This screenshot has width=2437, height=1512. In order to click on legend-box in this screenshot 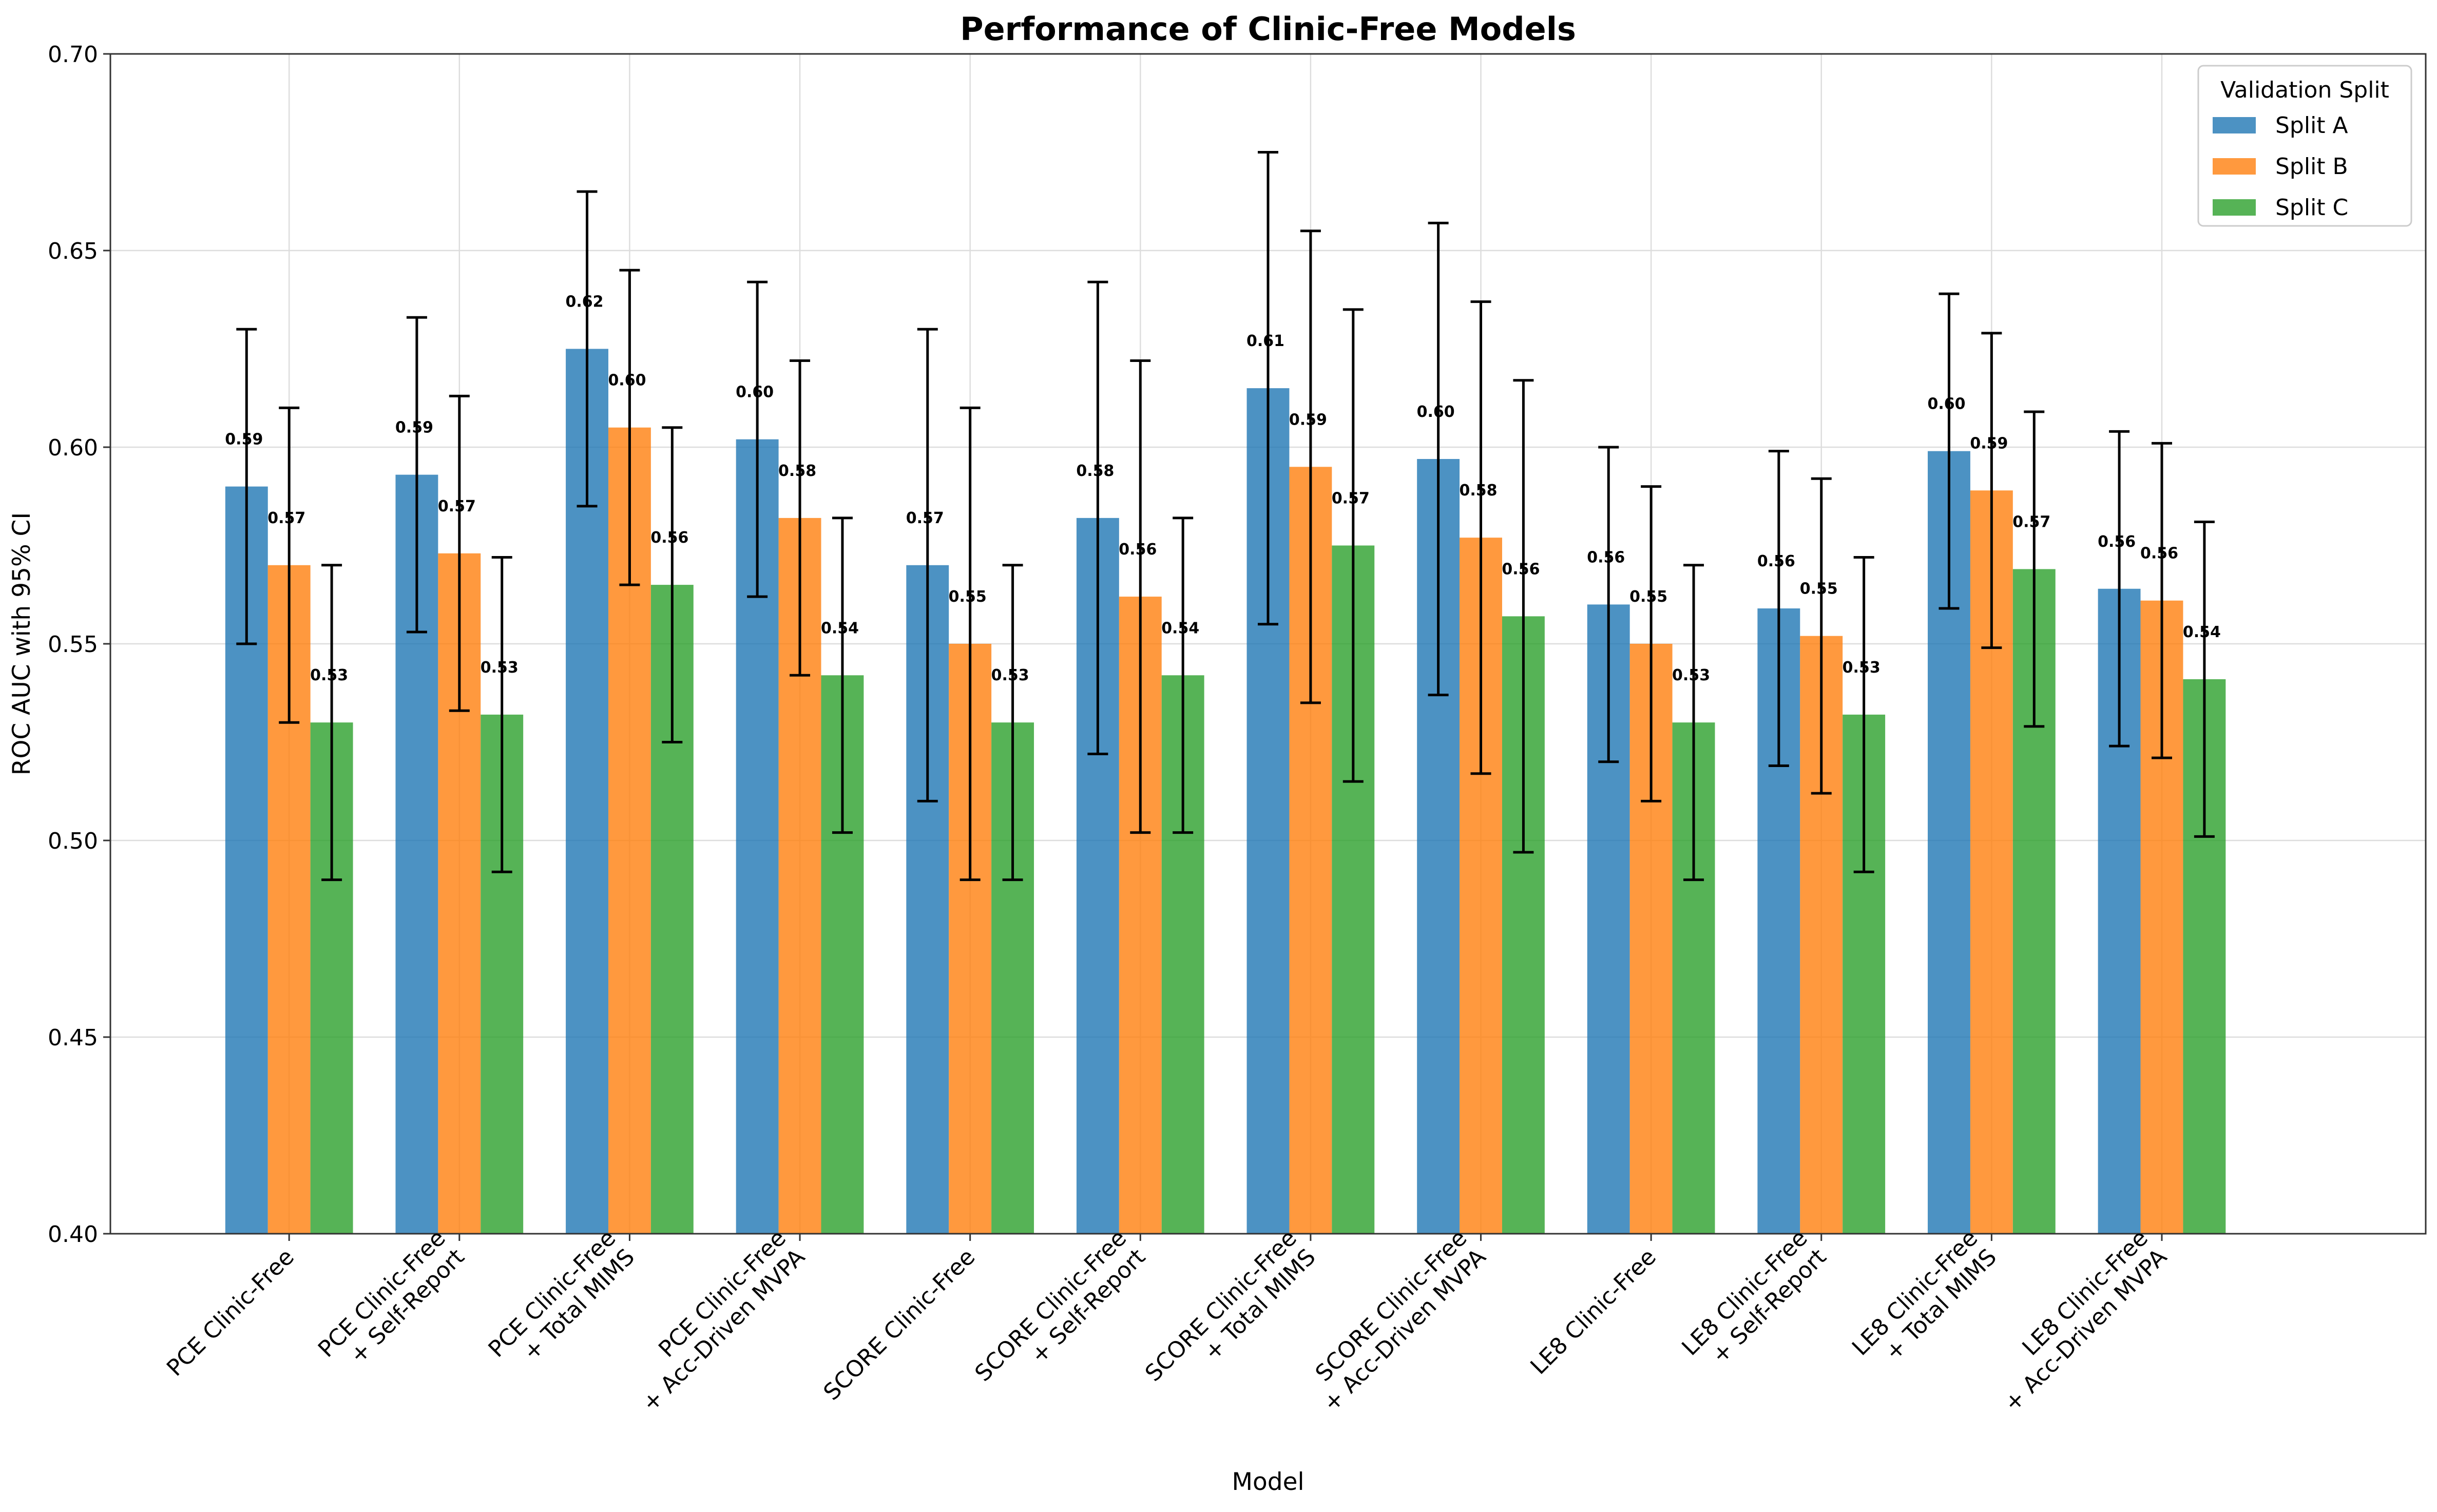, I will do `click(2304, 146)`.